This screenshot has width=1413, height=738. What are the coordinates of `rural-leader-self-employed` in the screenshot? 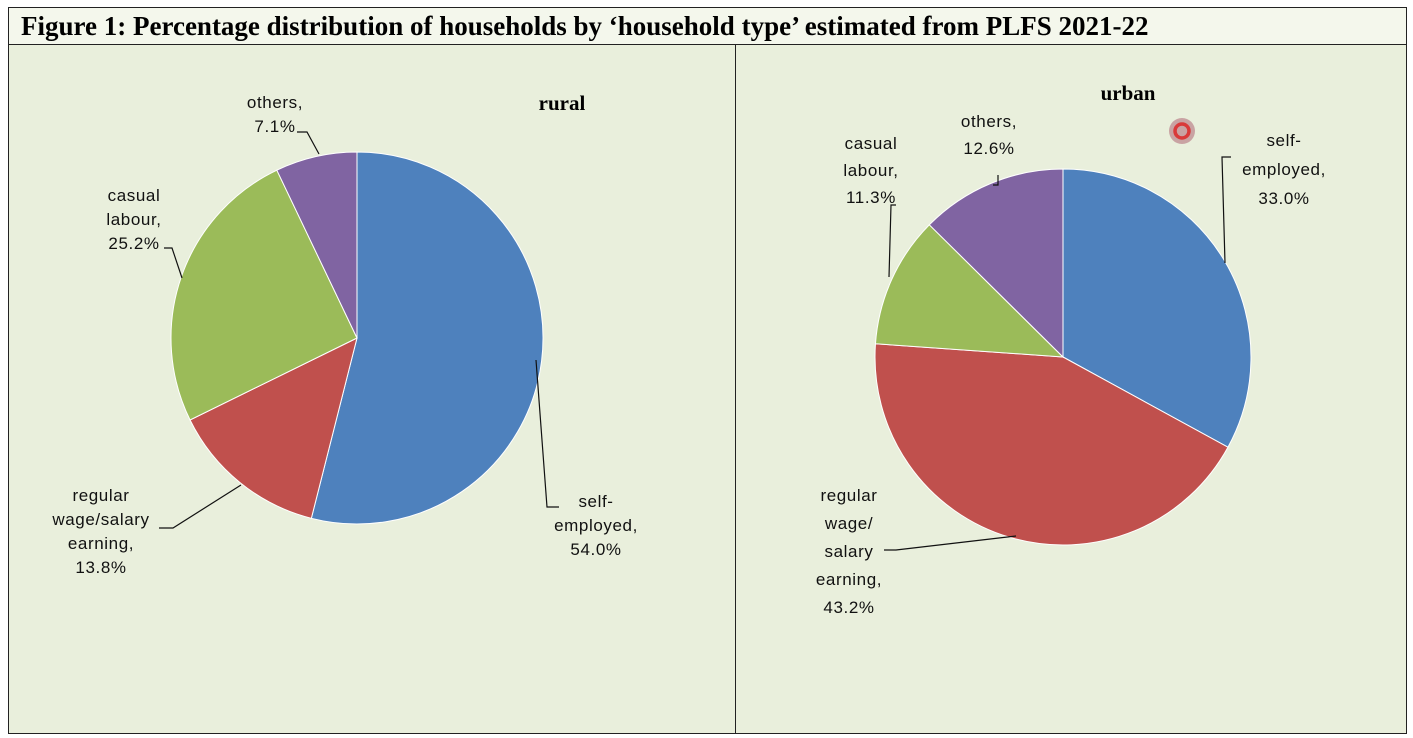 It's located at (547, 433).